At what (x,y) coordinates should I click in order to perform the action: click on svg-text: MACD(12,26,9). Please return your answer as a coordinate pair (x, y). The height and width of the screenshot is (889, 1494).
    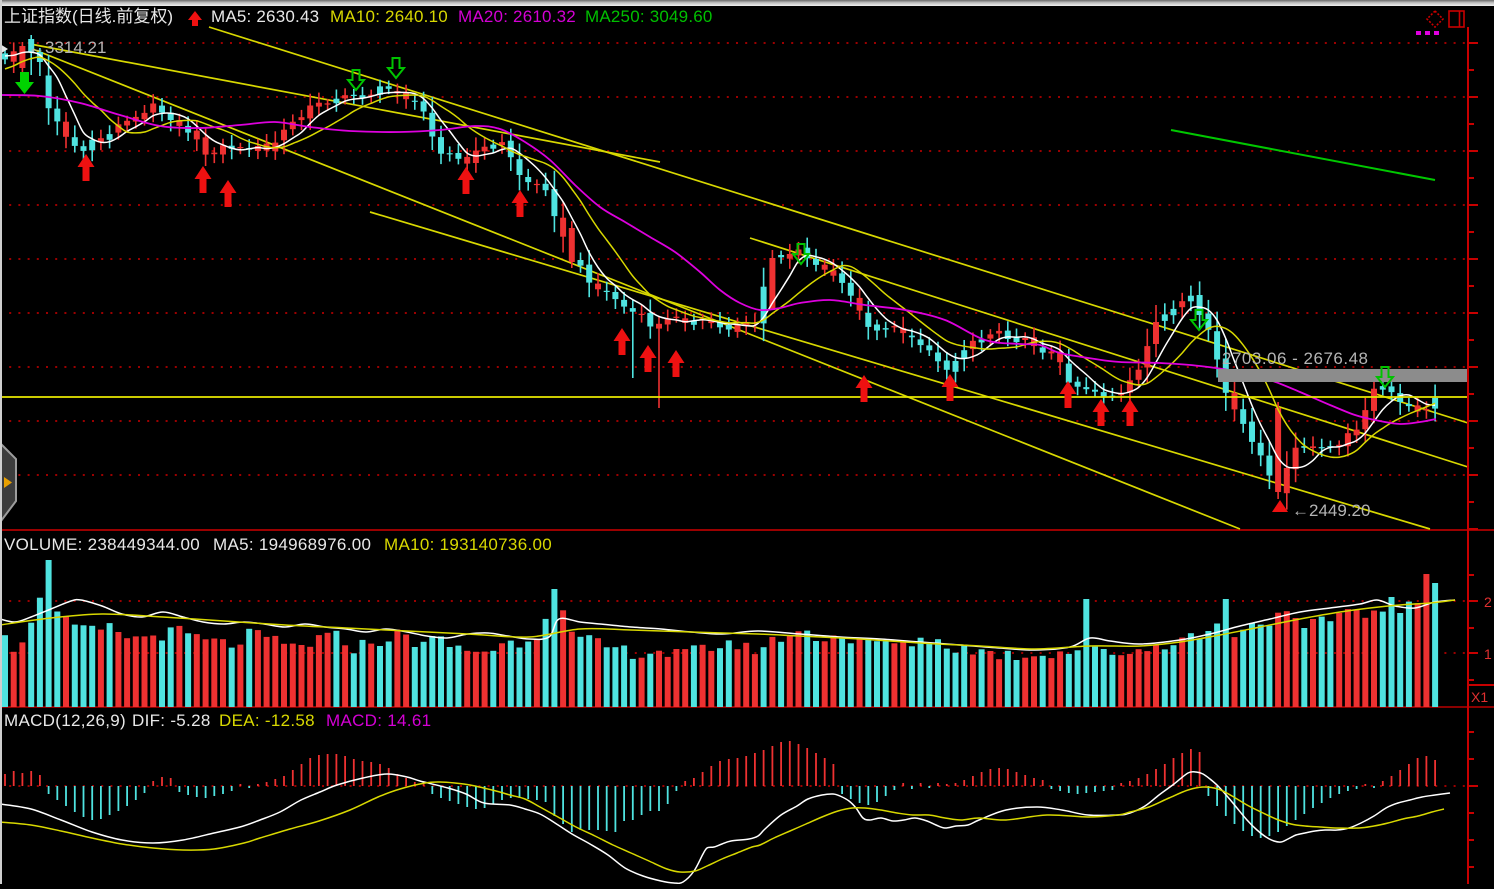
    Looking at the image, I should click on (65, 720).